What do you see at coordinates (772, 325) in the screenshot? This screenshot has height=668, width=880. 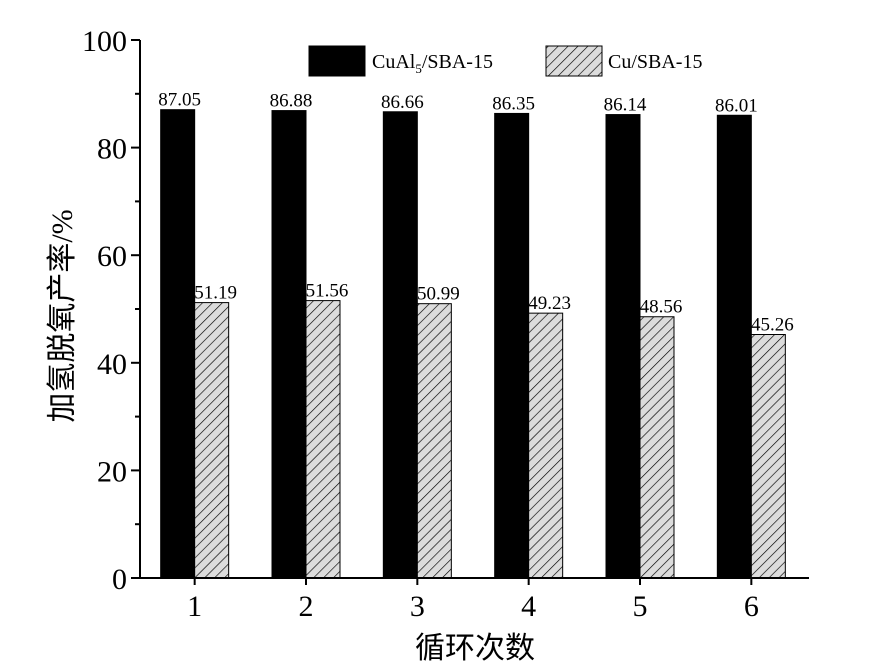 I see `data-label-series-2-cycle-6: 45.26` at bounding box center [772, 325].